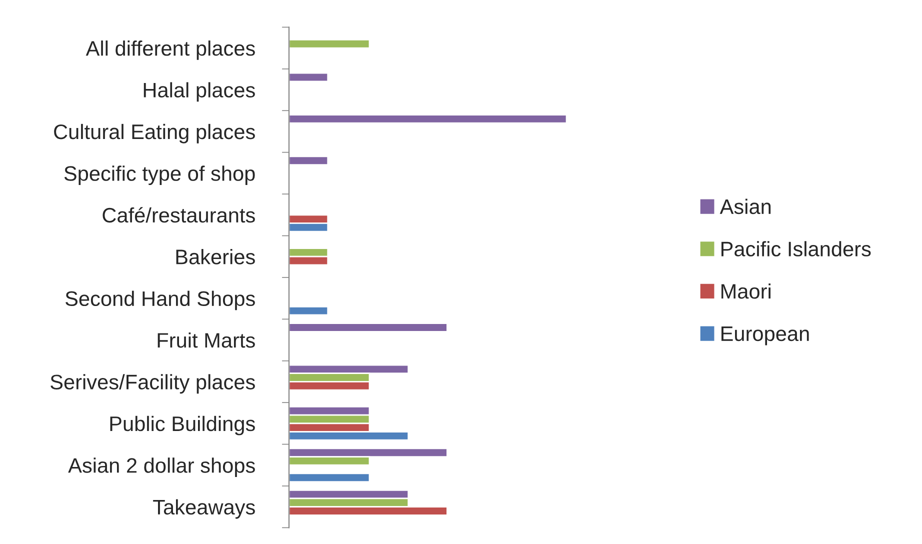  What do you see at coordinates (178, 215) in the screenshot?
I see `y-tick-label: Café/restaurants` at bounding box center [178, 215].